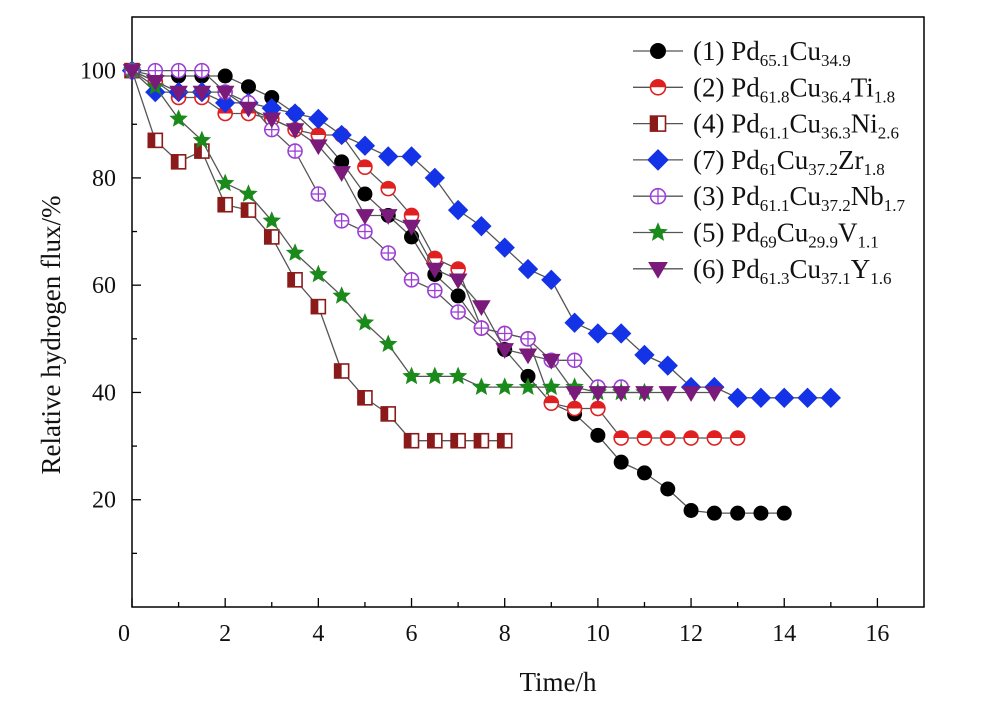  I want to click on legend-item: (2) Pd61.8Cu36.4Ti1.8, so click(764, 89).